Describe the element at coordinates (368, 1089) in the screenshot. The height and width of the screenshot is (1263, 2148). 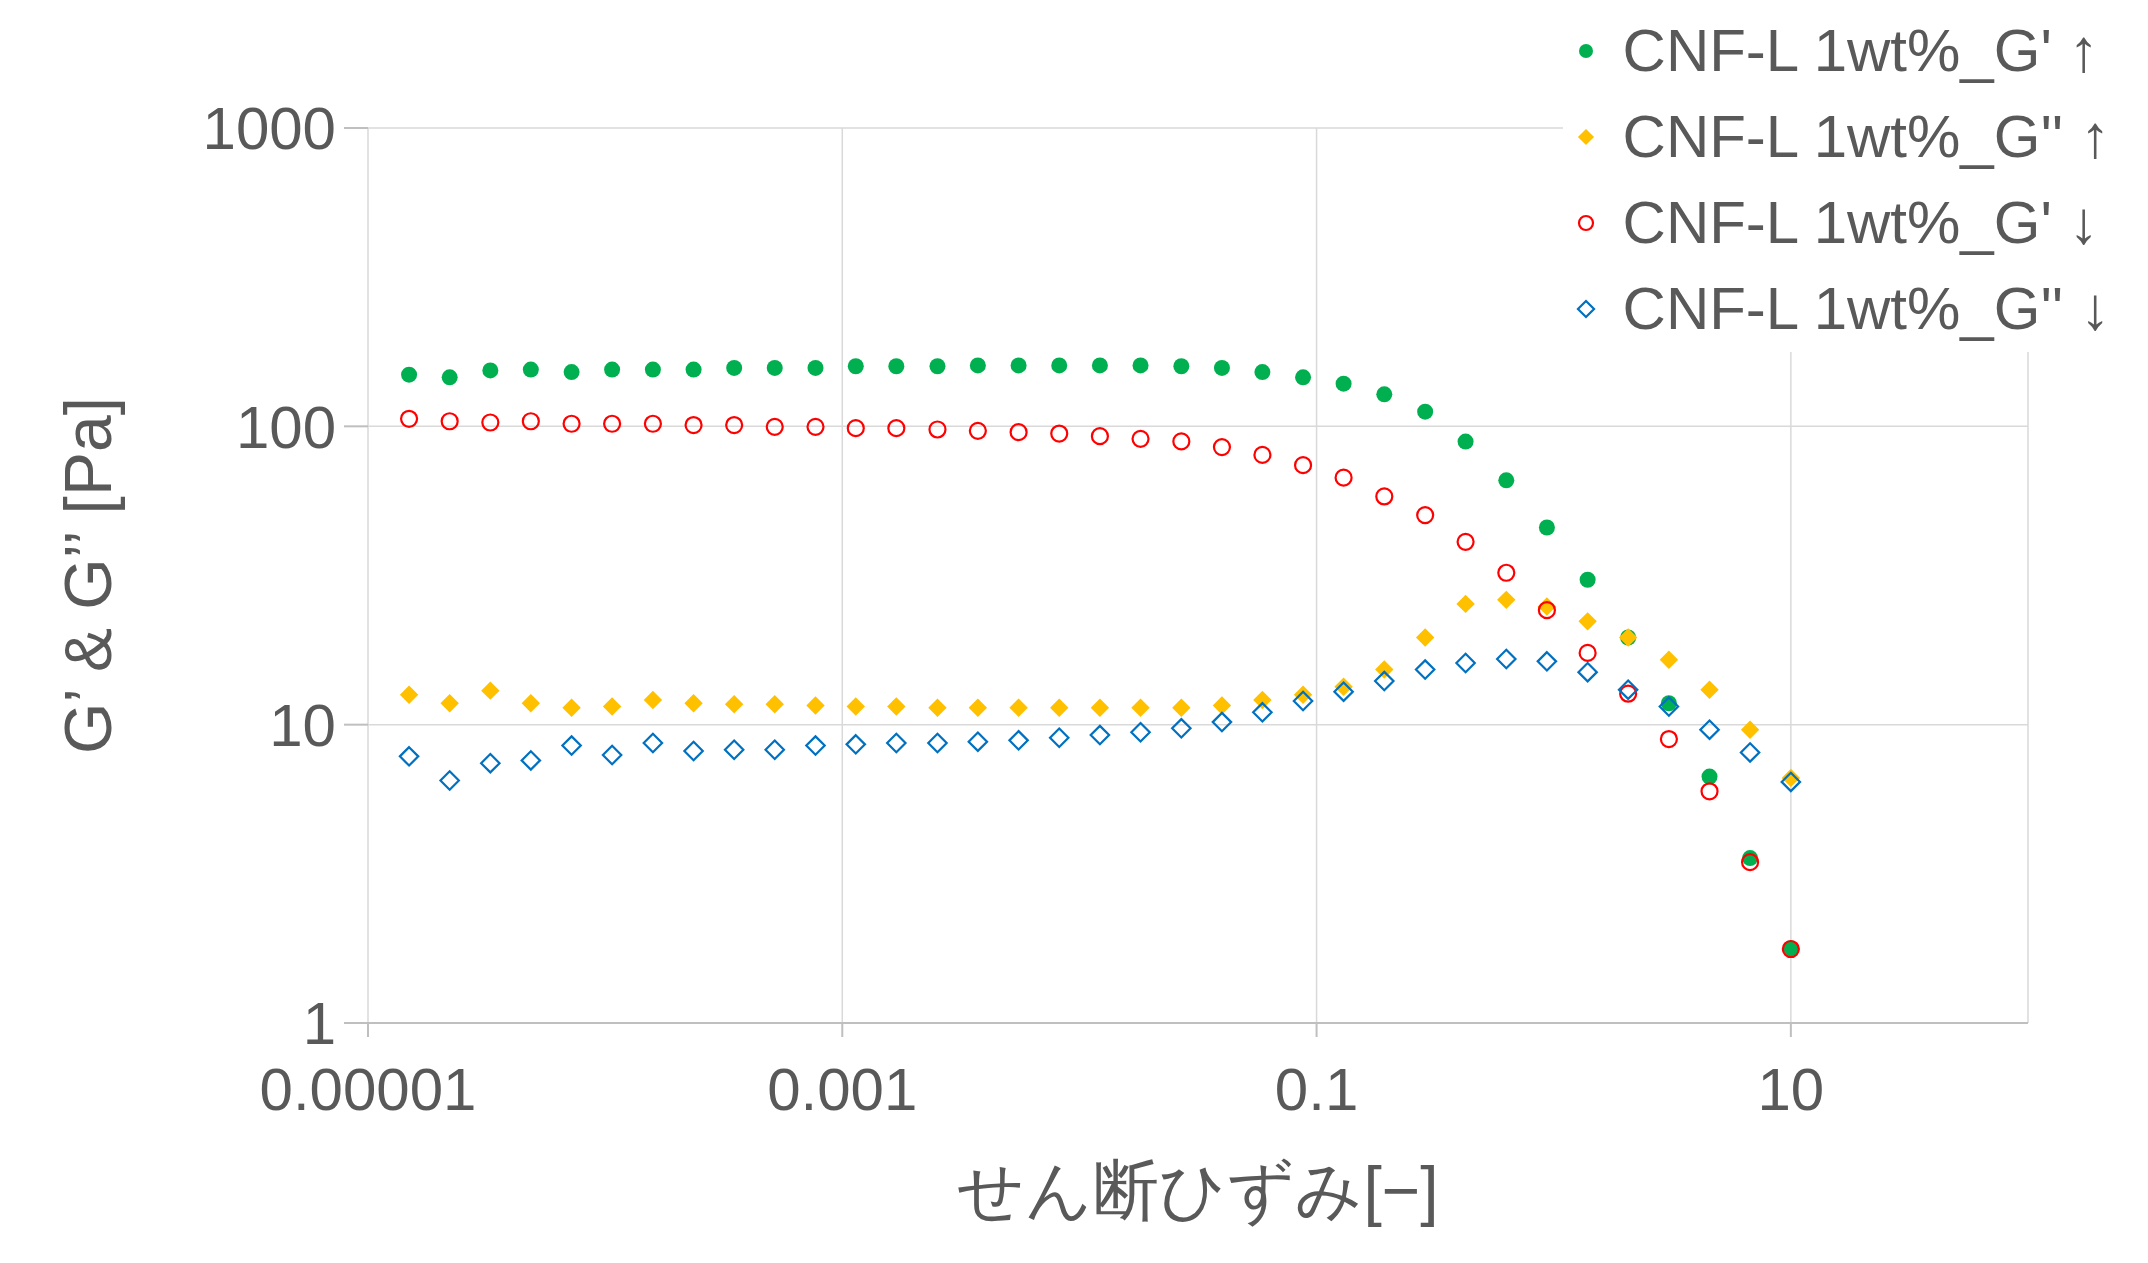
I see `x-tick-label: 0.00001` at that location.